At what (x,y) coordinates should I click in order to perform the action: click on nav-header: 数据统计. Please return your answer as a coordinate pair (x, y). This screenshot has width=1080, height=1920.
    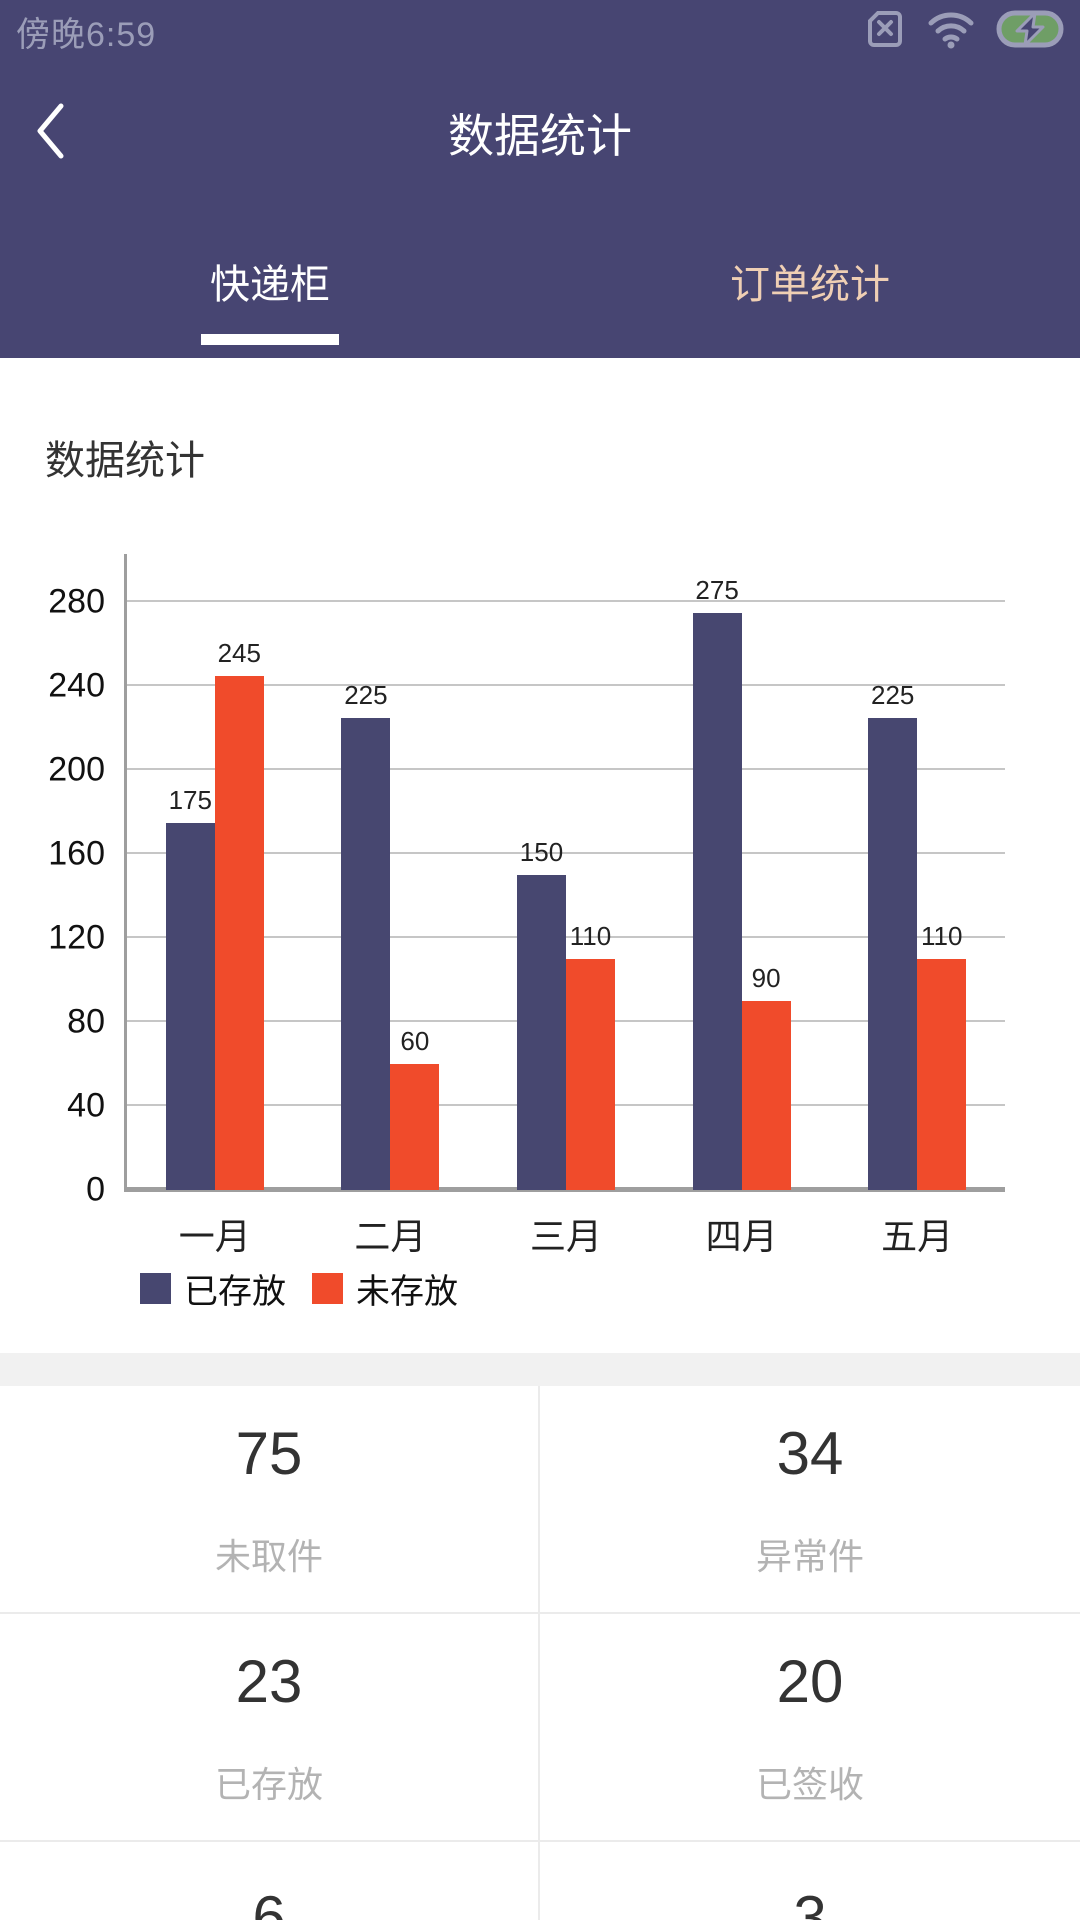
    Looking at the image, I should click on (540, 133).